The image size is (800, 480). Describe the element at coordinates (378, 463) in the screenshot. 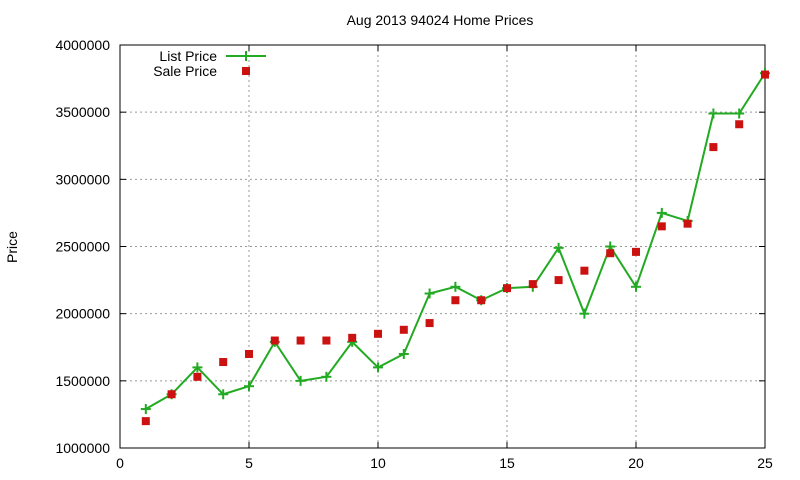

I see `x-tick-label: 10` at that location.